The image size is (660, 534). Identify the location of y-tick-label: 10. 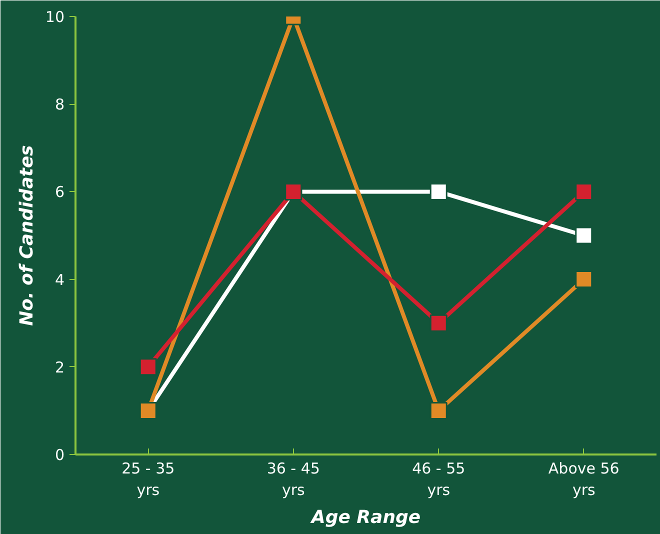
(55, 17).